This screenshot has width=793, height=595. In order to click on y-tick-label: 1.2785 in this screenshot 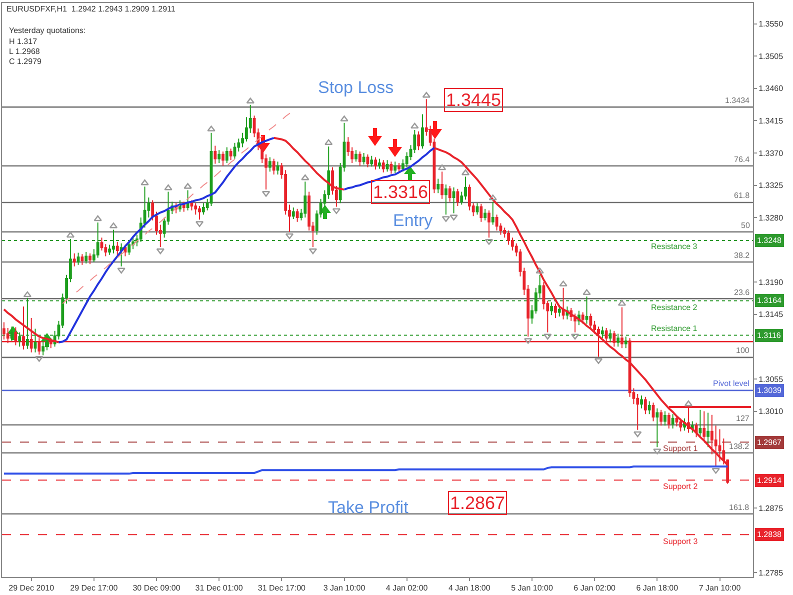, I will do `click(771, 573)`.